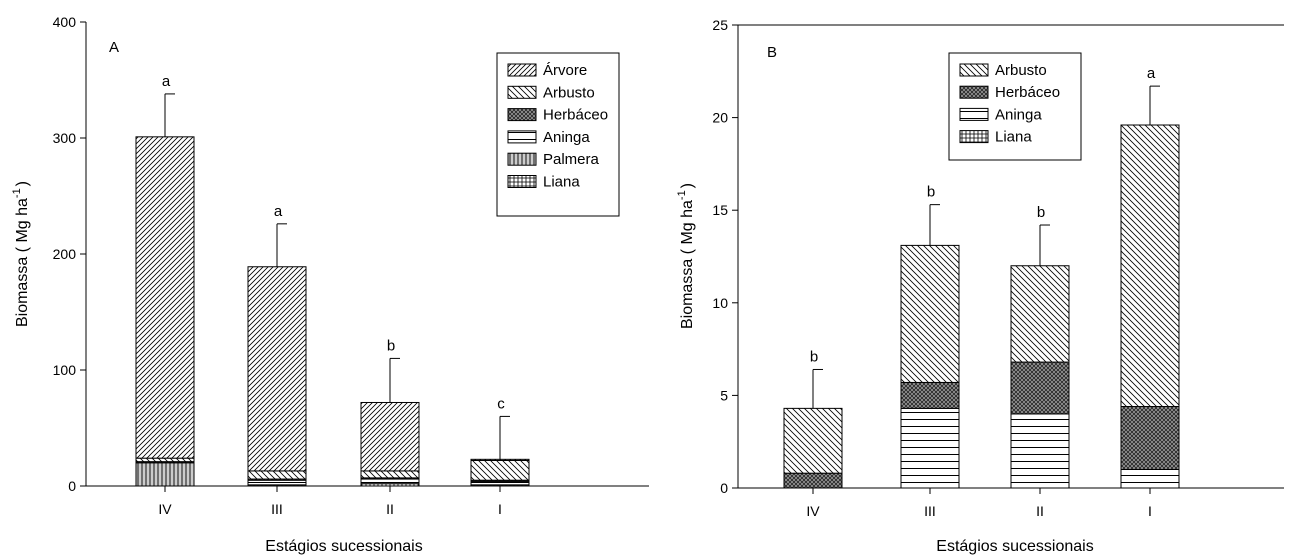  Describe the element at coordinates (571, 159) in the screenshot. I see `legend-label: Palmera` at that location.